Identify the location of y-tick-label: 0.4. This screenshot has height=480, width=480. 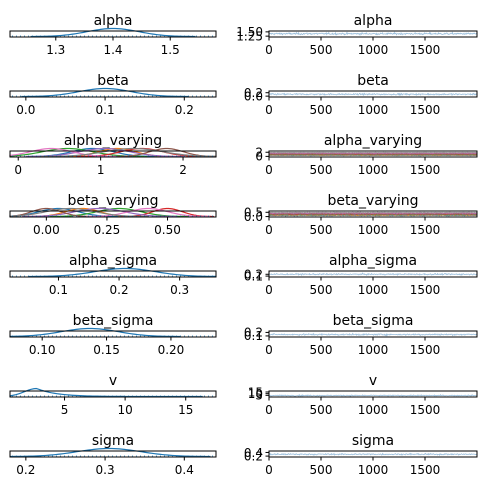
(253, 453).